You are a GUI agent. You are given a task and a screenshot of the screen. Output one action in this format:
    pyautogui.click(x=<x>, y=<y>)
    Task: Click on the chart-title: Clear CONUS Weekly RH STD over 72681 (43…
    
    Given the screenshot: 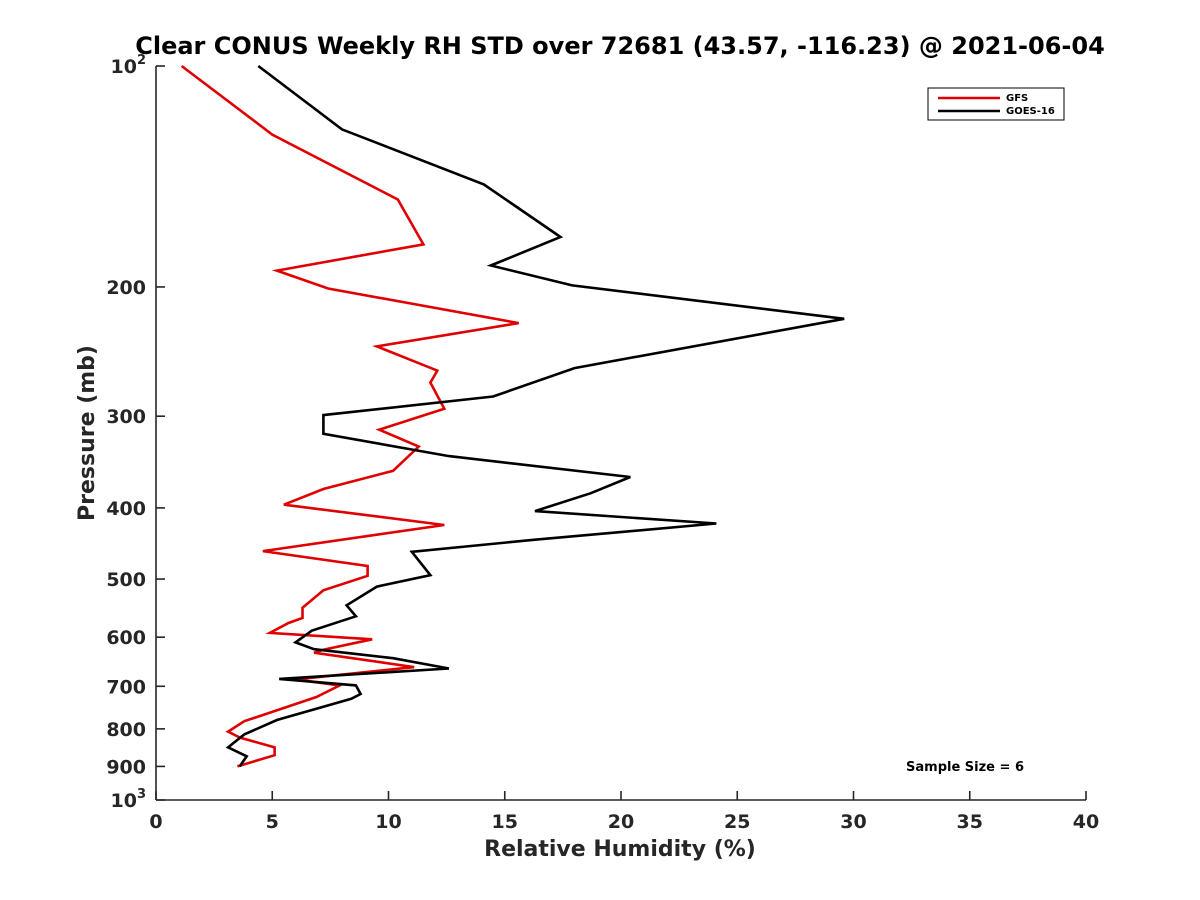 What is the action you would take?
    pyautogui.click(x=620, y=46)
    